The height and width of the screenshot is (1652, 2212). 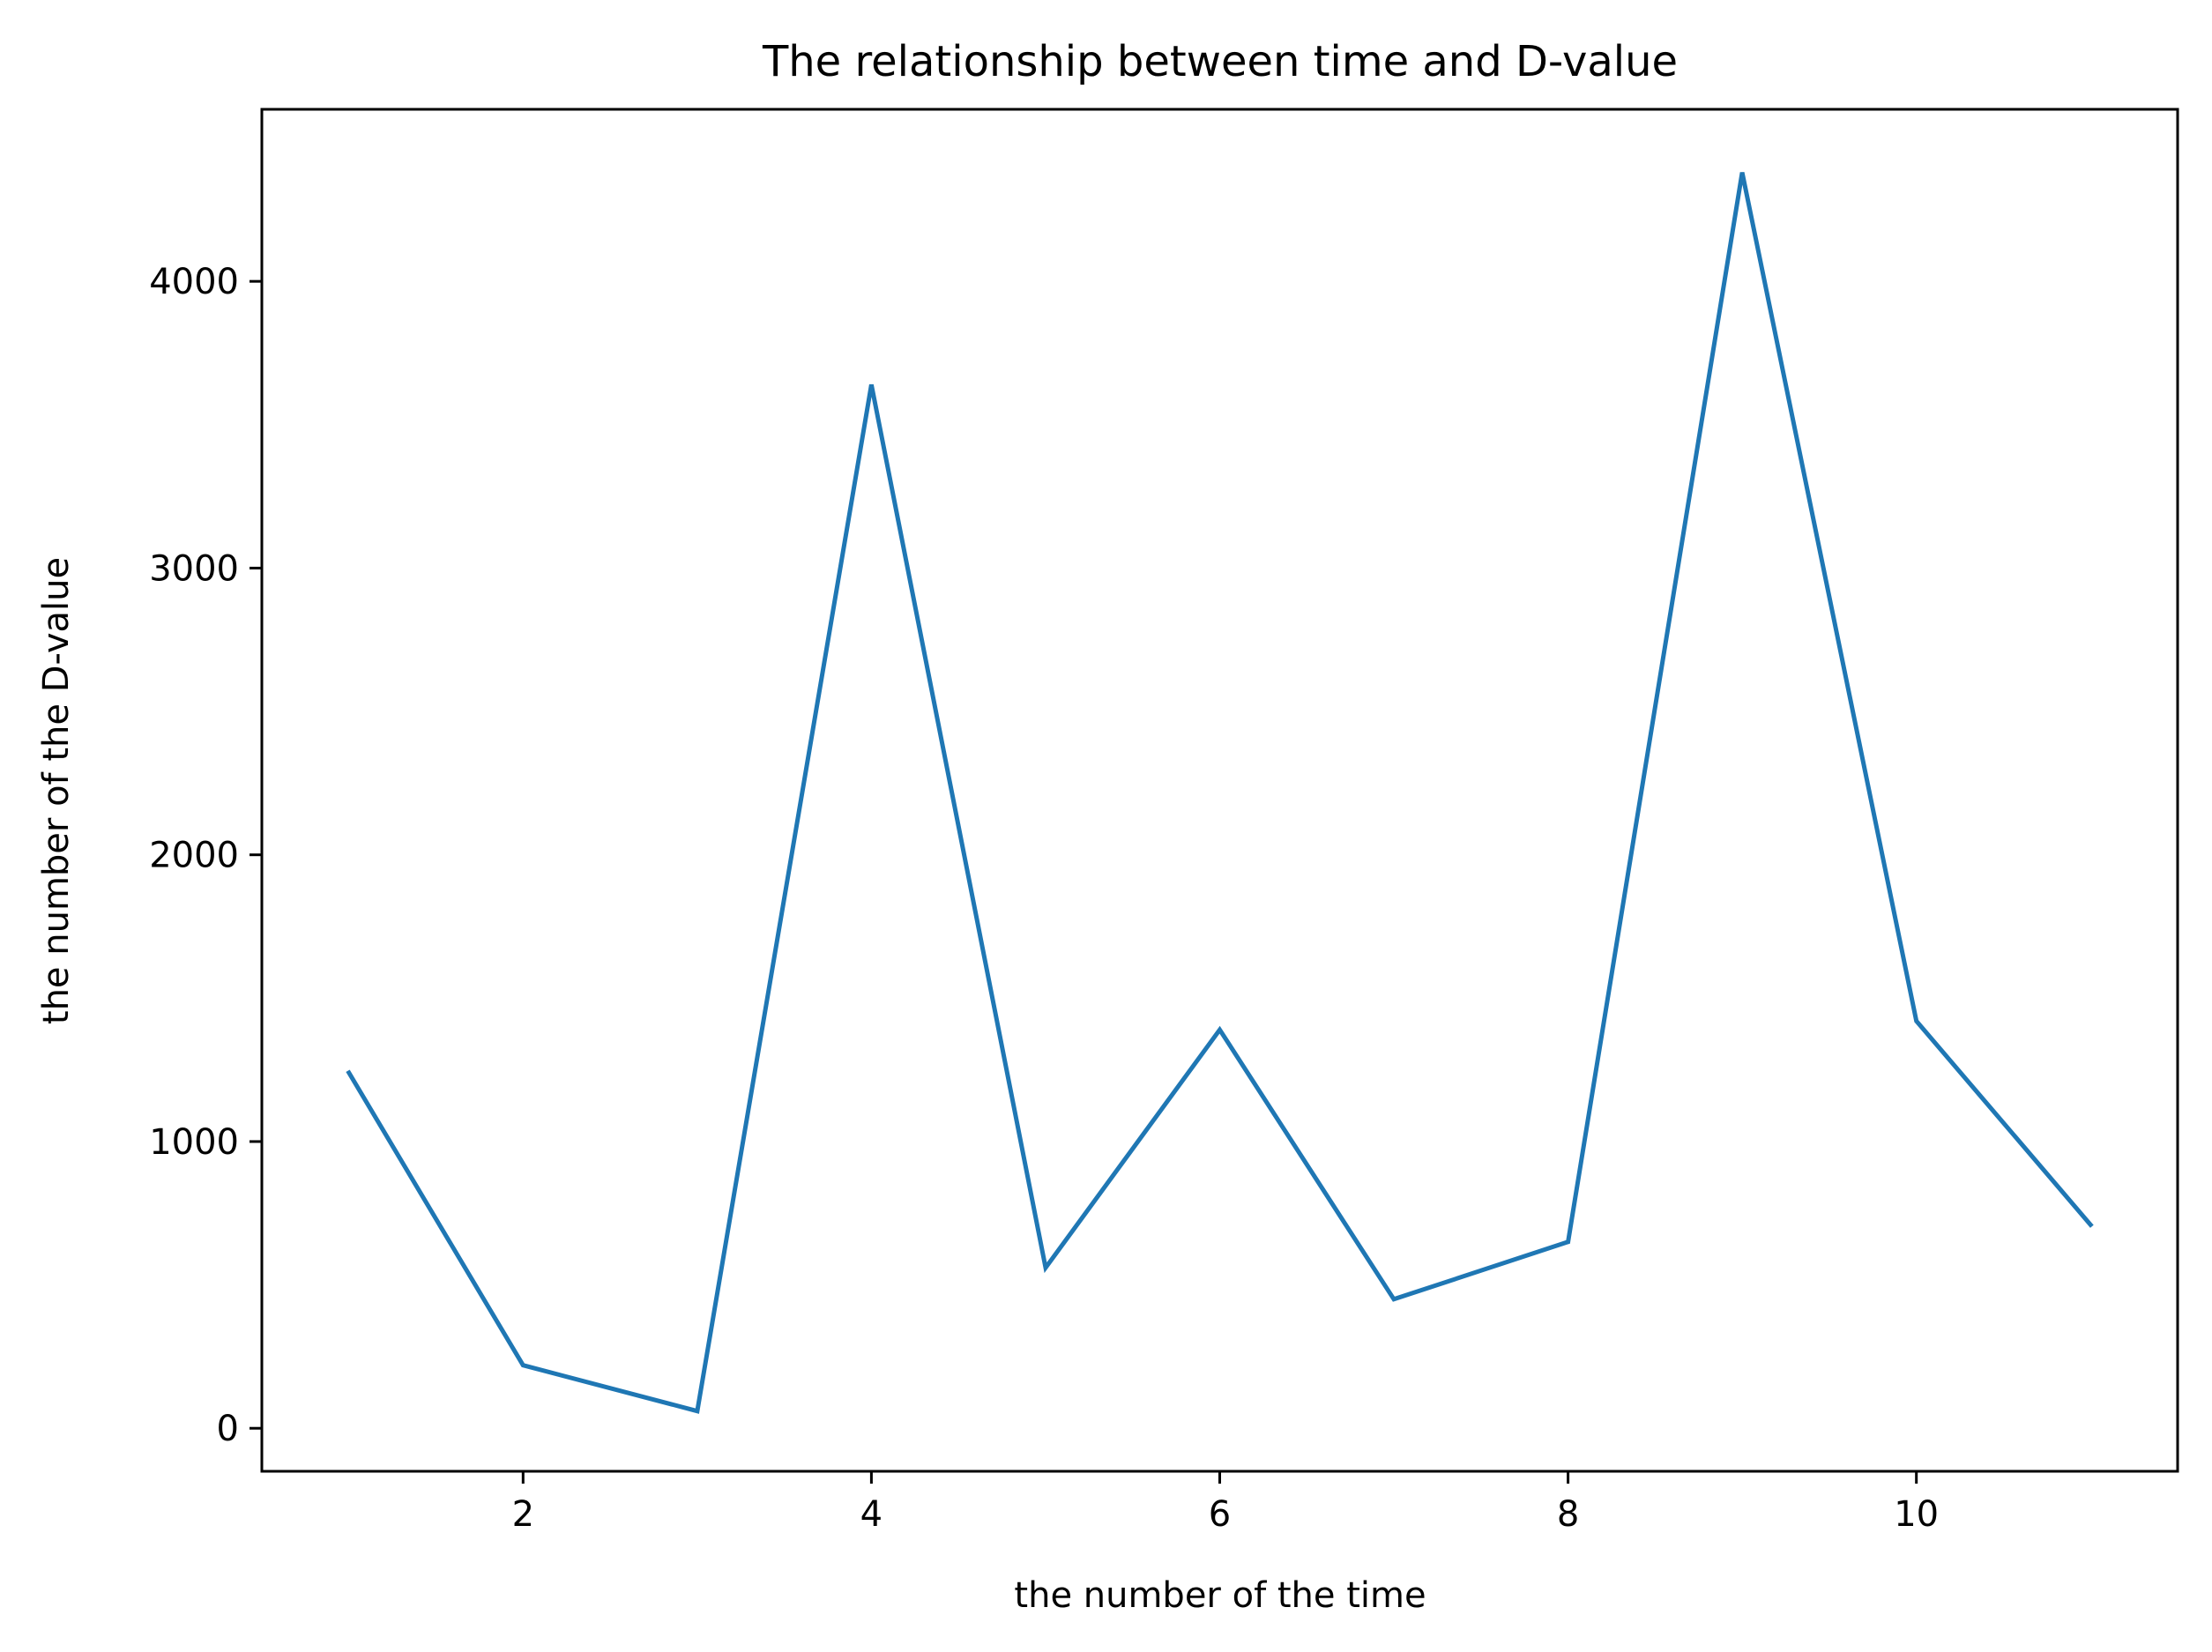 I want to click on x-tick-label: 4, so click(x=871, y=1514).